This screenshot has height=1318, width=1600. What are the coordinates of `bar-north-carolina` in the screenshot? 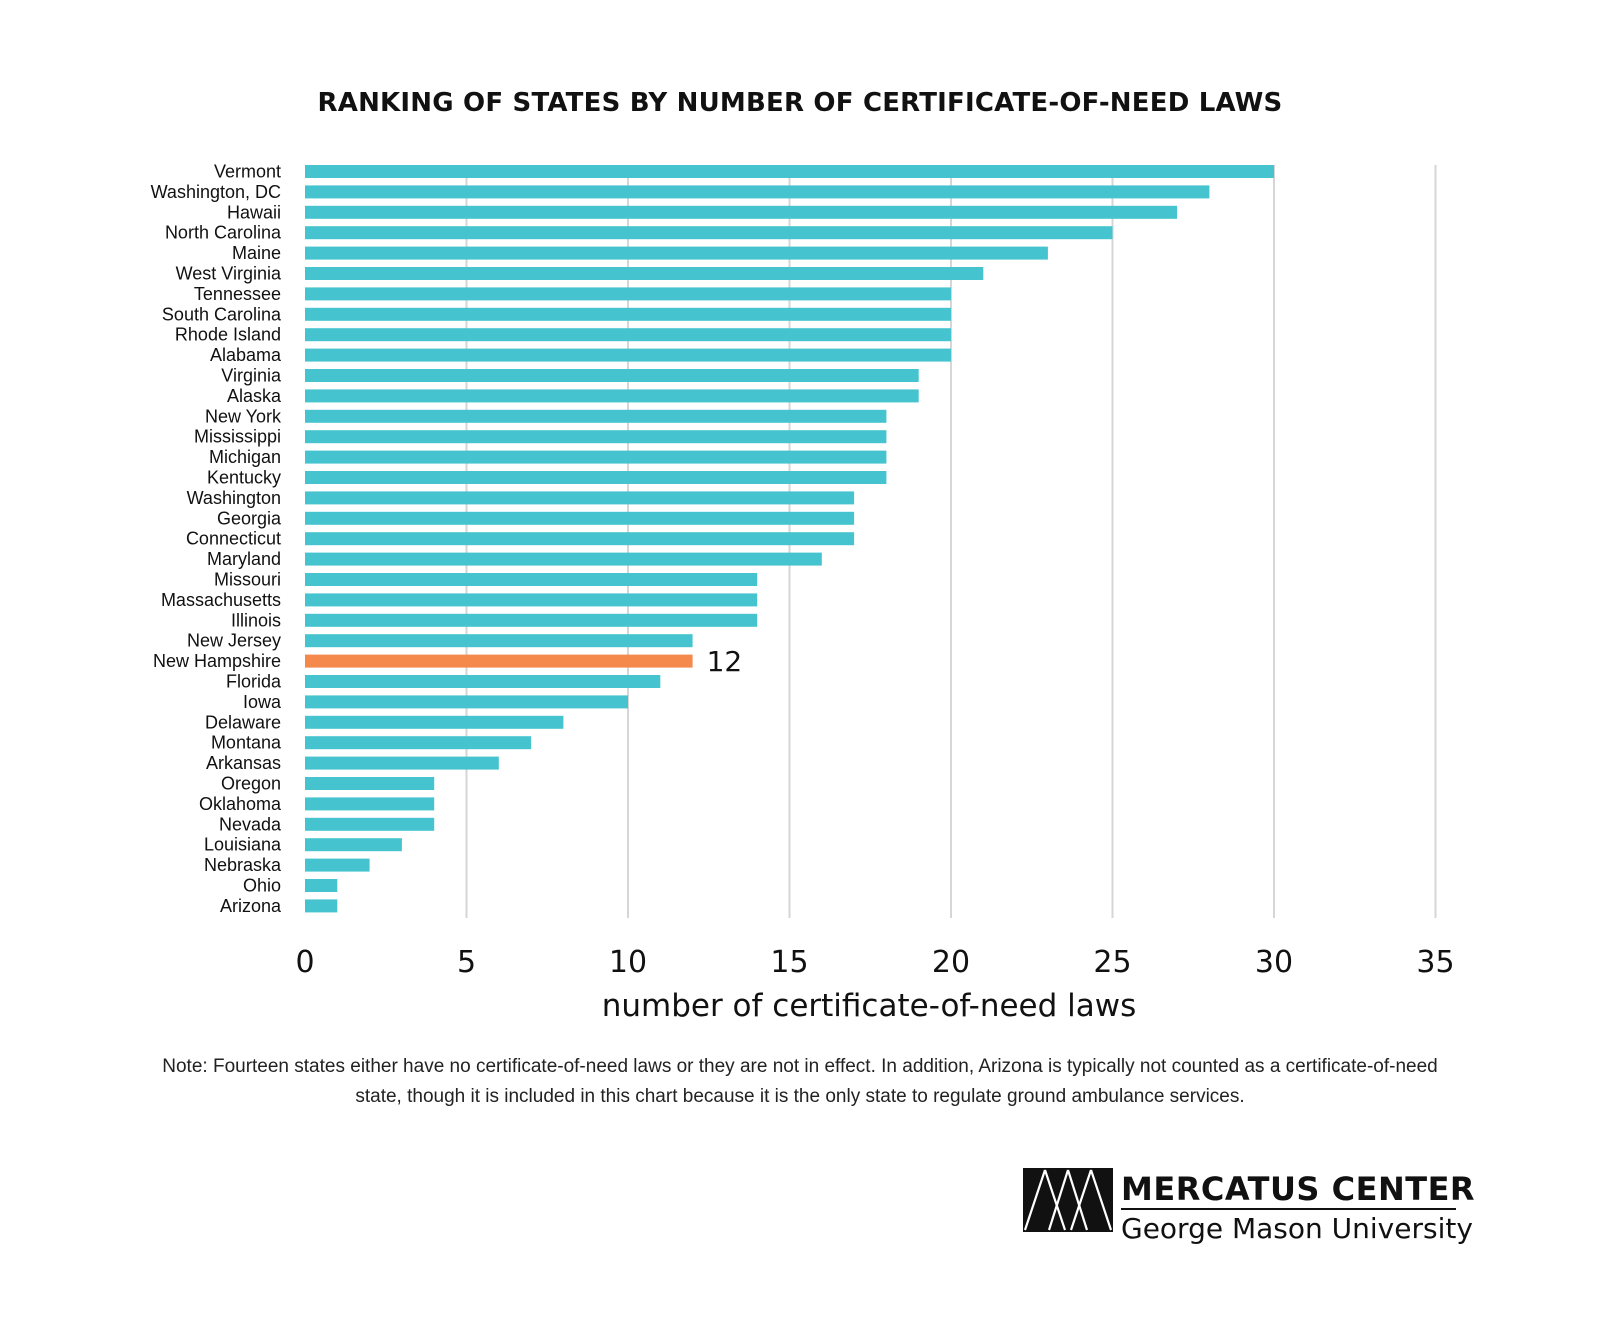 It's located at (709, 233).